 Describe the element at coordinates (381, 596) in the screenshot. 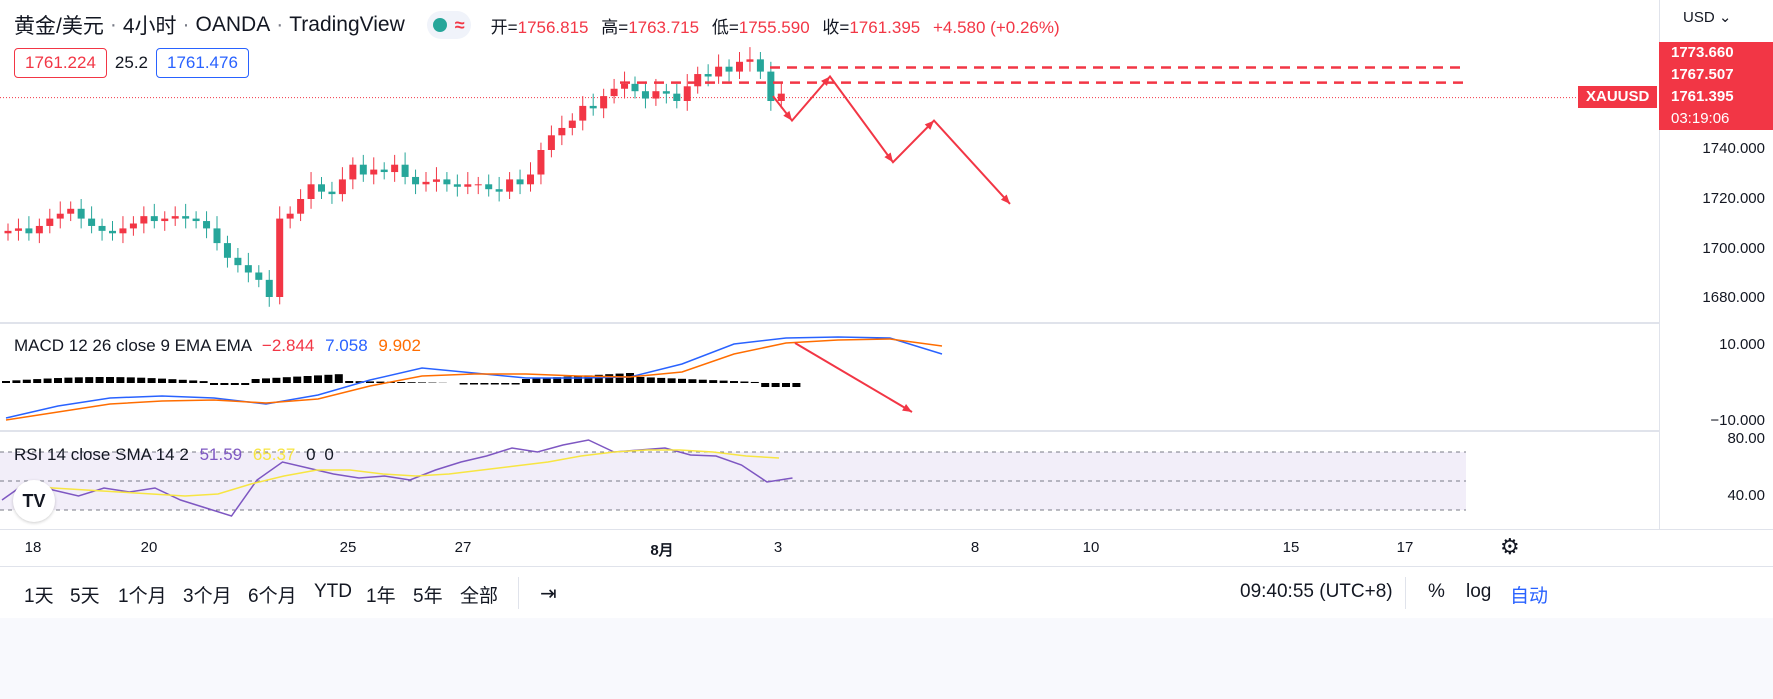

I see `range-1y-button: 1年` at that location.